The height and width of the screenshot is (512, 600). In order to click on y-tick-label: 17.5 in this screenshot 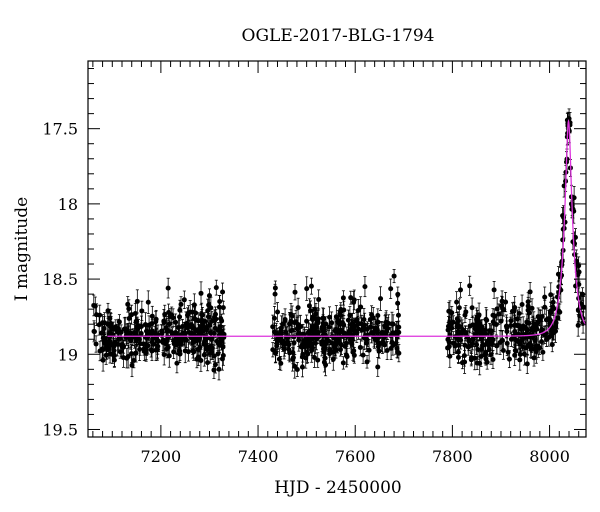, I will do `click(60, 129)`.